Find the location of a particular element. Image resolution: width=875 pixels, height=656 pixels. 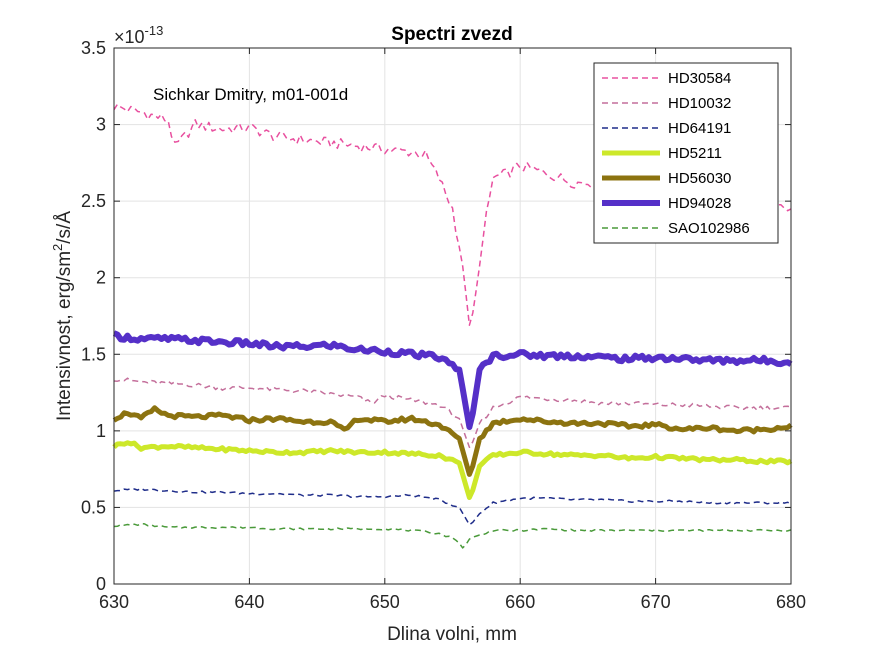

legend-label-SAO102986: SAO102986 is located at coordinates (709, 228).